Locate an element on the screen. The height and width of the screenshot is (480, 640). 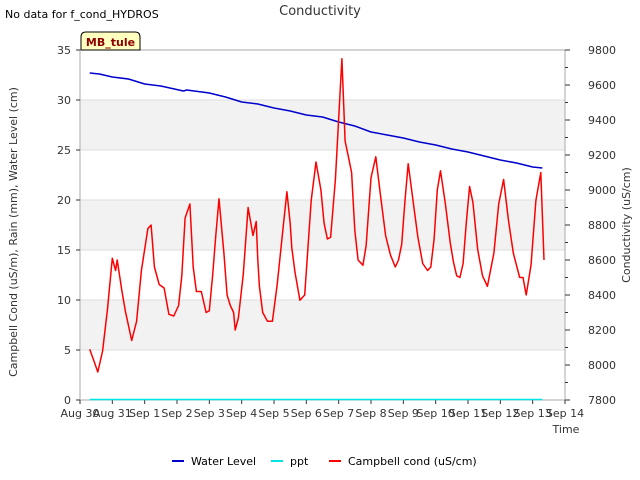
x-tick-label: Sep 13 is located at coordinates (533, 413).